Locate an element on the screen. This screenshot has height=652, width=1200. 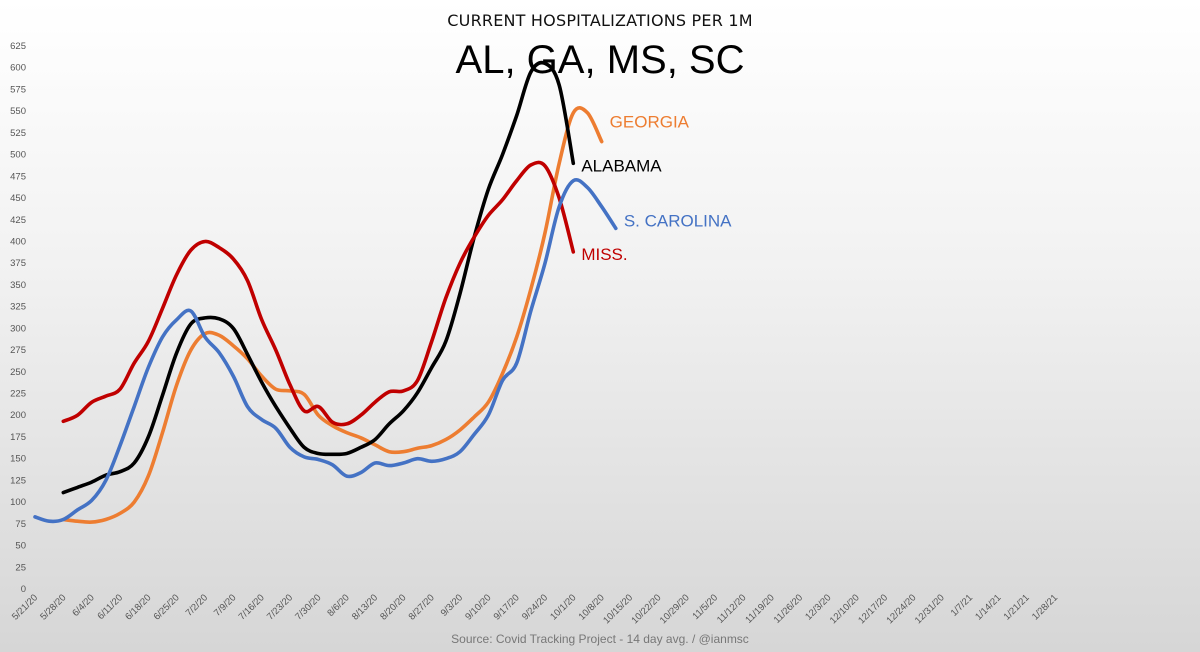
x-tick-label: 12/24/20 is located at coordinates (902, 609).